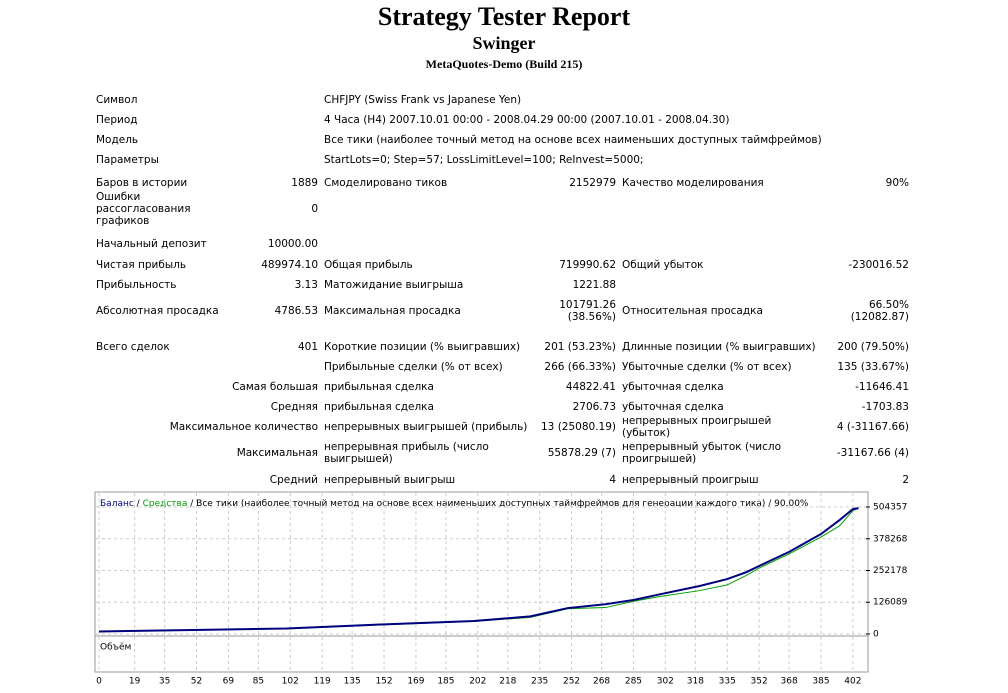  I want to click on x-tick-label: 102, so click(290, 682).